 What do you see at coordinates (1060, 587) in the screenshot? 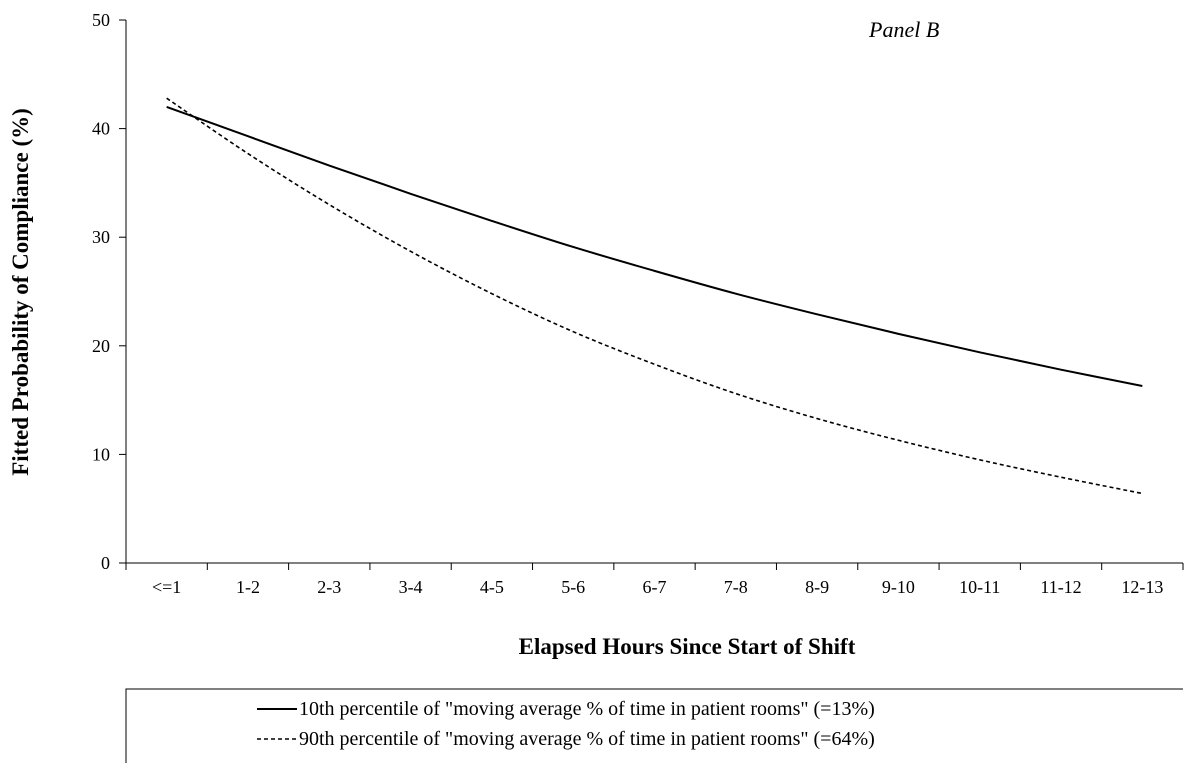
I see `x-tick-label: 11-12` at bounding box center [1060, 587].